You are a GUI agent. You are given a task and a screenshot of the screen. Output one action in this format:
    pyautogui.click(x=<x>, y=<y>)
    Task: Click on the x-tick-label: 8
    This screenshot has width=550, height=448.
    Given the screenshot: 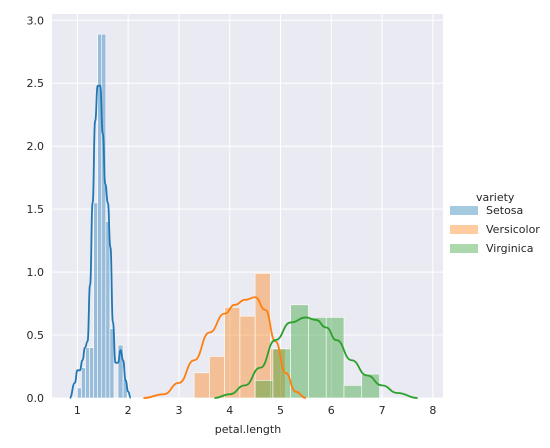 What is the action you would take?
    pyautogui.click(x=432, y=410)
    